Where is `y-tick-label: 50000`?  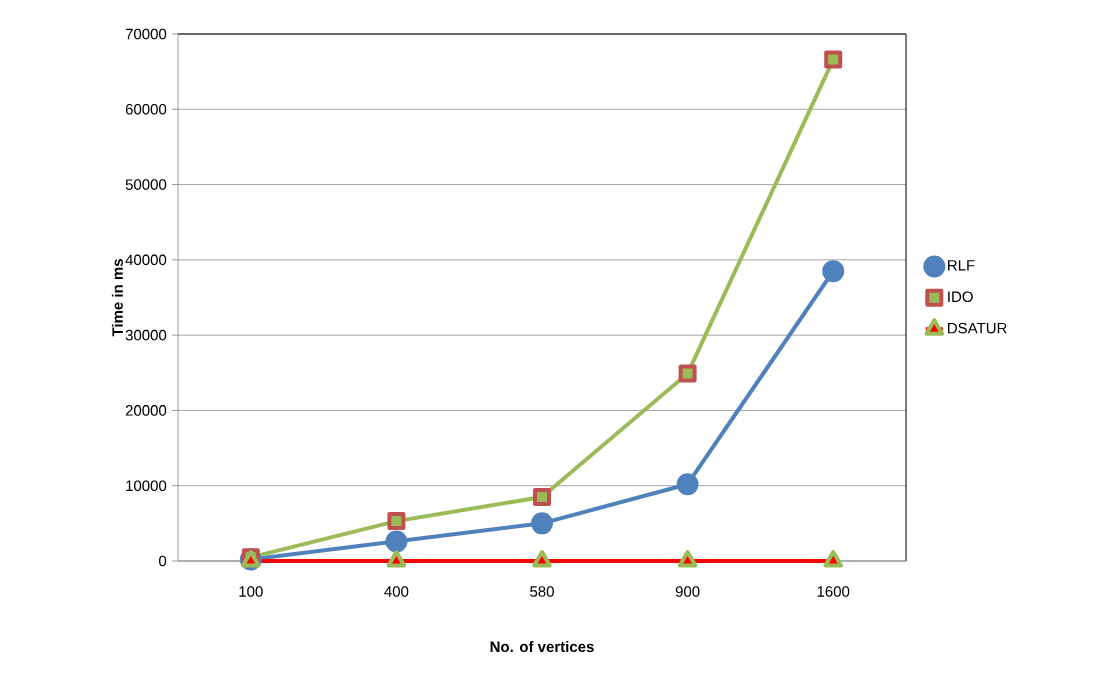 y-tick-label: 50000 is located at coordinates (146, 184).